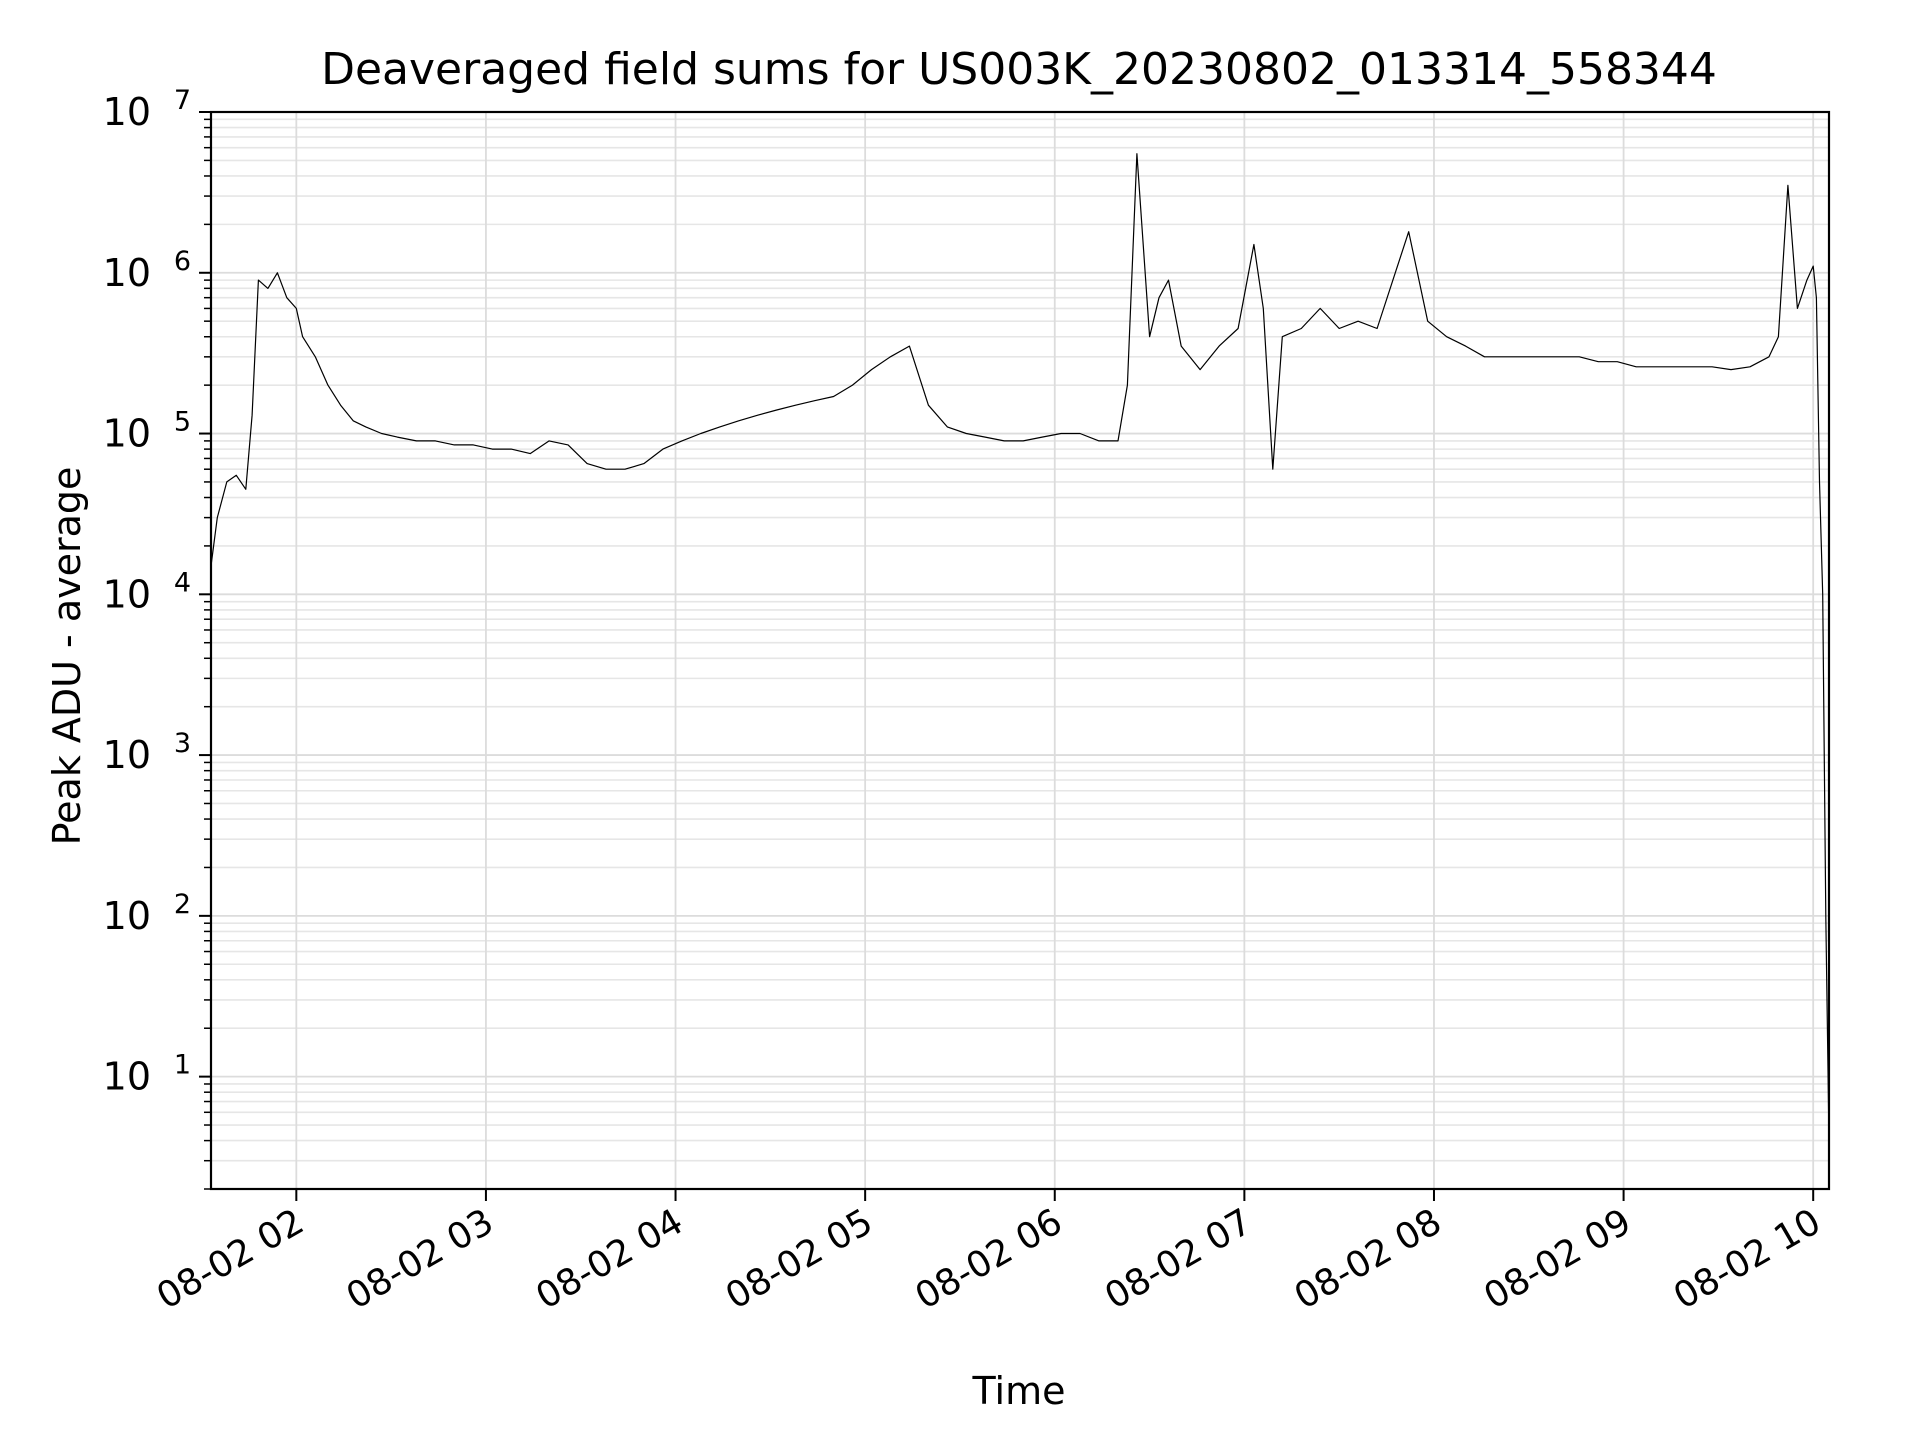  What do you see at coordinates (67, 656) in the screenshot?
I see `y-axis-label: Peak ADU - average` at bounding box center [67, 656].